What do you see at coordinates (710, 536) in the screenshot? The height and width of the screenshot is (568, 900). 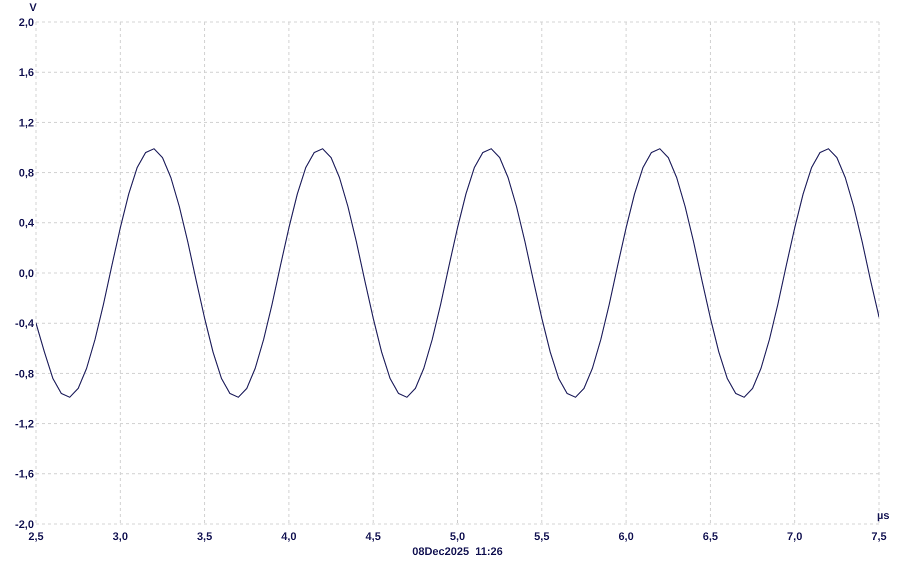 I see `x-tick-label: 6,5` at bounding box center [710, 536].